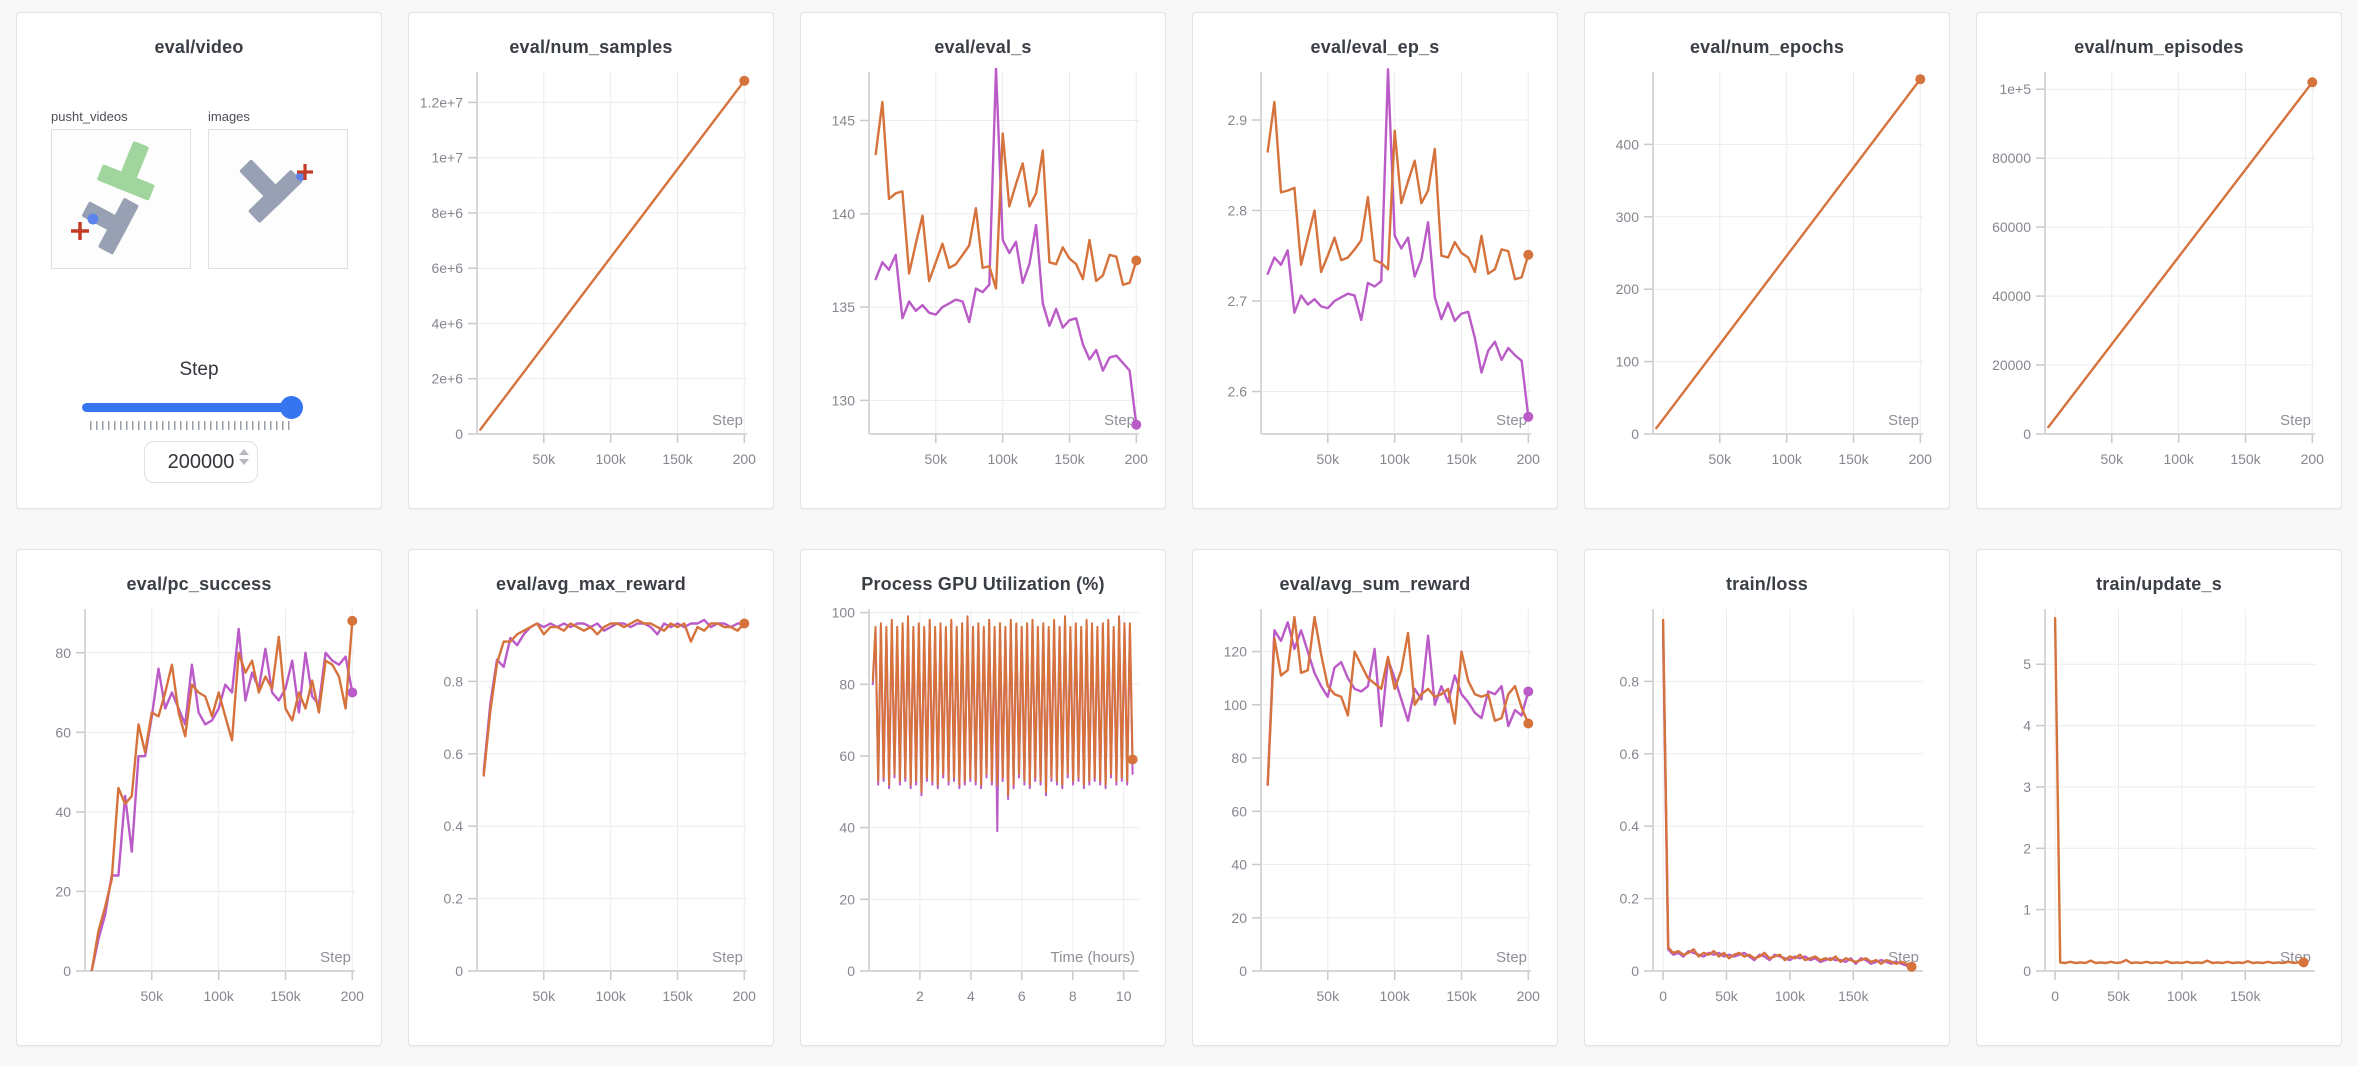 This screenshot has height=1066, width=2358. I want to click on video-thumbnail-pusht-videos, so click(121, 199).